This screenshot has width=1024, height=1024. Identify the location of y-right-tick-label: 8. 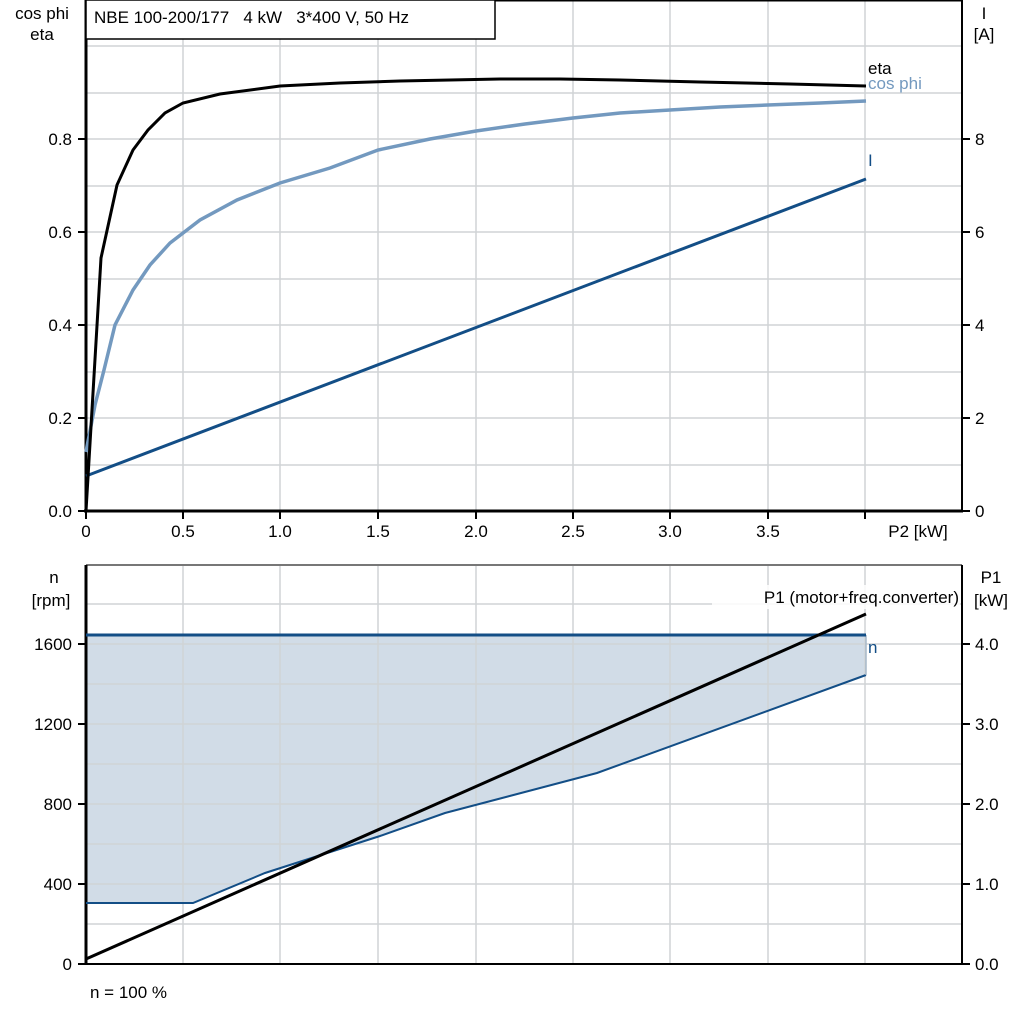
(979, 139).